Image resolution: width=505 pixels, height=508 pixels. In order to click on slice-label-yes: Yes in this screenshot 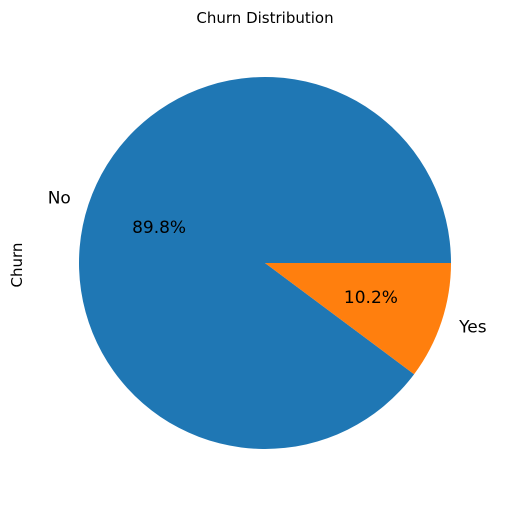, I will do `click(472, 327)`.